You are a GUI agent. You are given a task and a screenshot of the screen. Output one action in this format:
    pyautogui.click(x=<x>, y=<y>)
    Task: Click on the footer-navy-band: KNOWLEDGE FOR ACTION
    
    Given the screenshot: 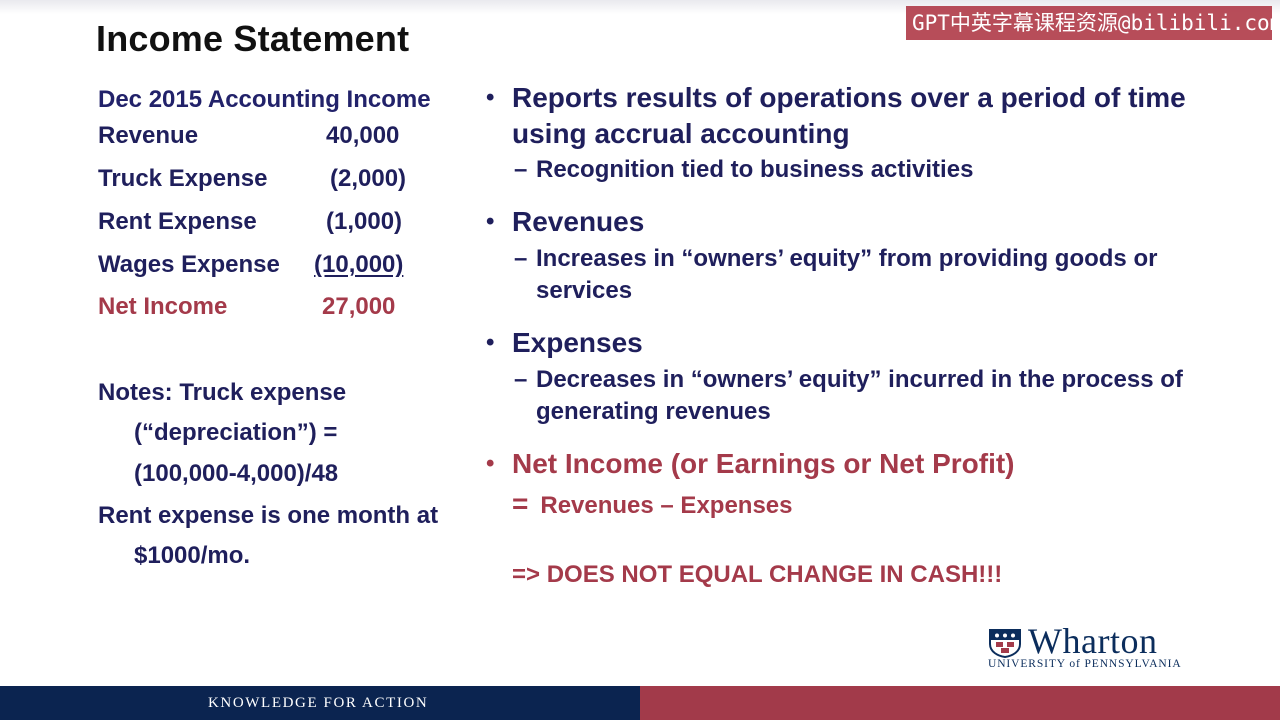 What is the action you would take?
    pyautogui.click(x=320, y=703)
    